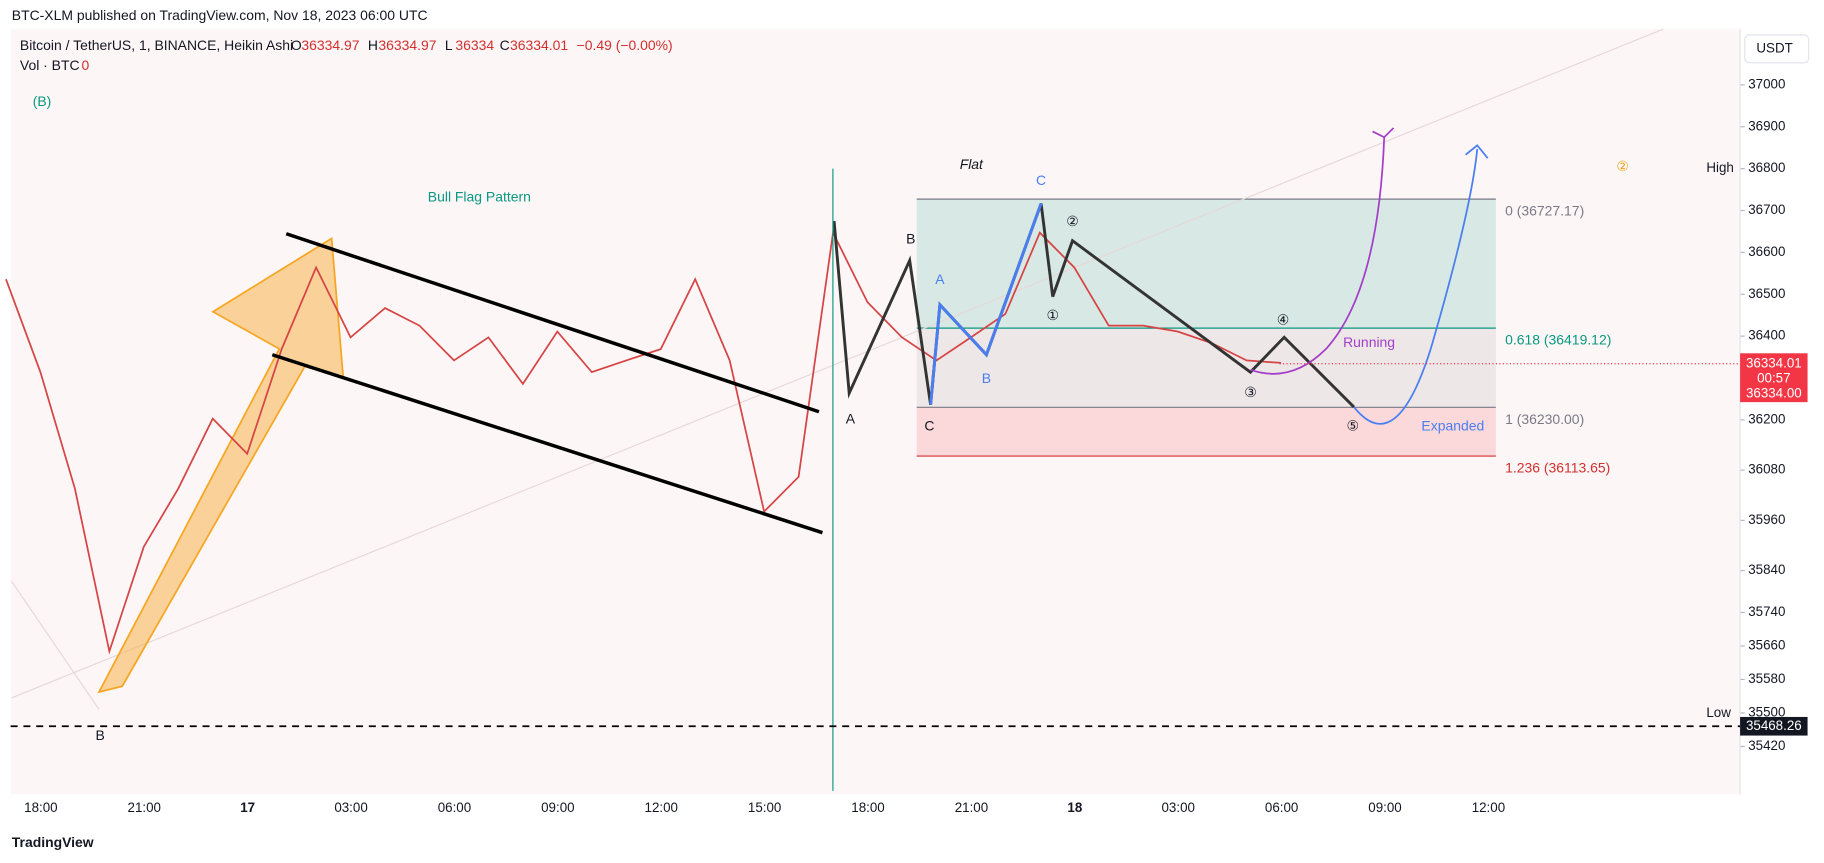 This screenshot has height=863, width=1824. I want to click on annotation-bull_flag: Bull Flag Pattern, so click(479, 196).